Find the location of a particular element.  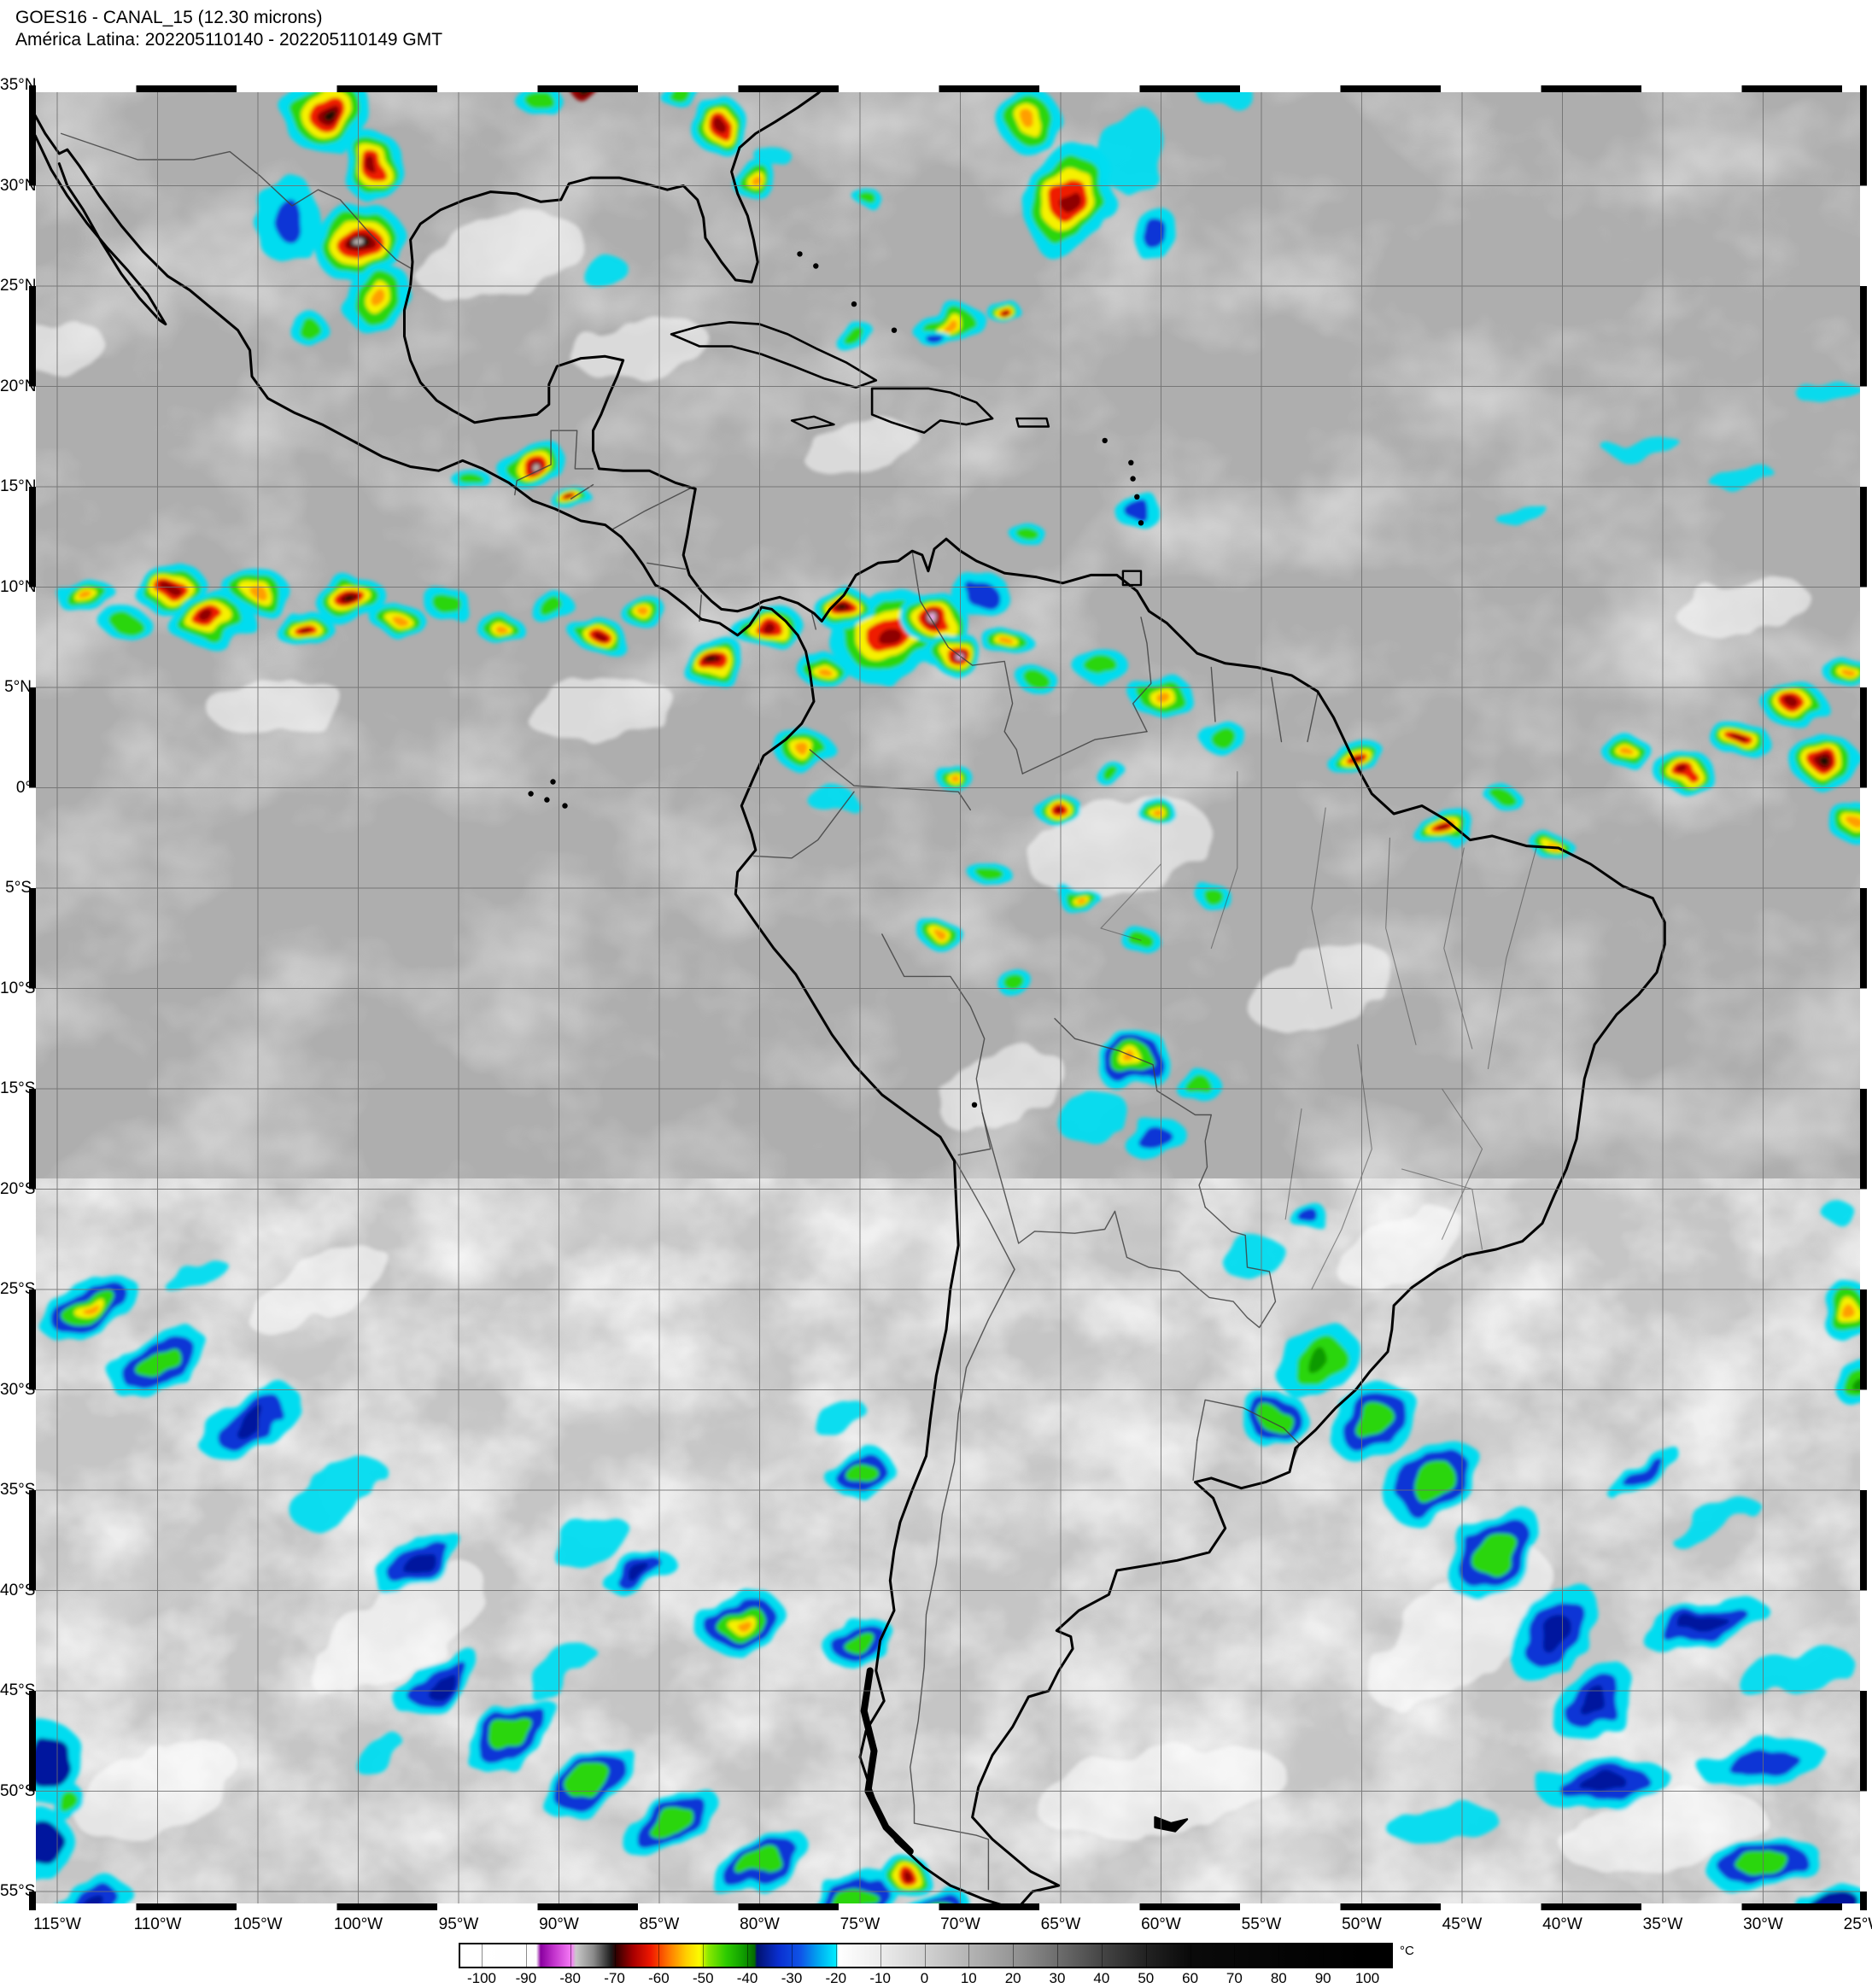

lon-label: 115°W is located at coordinates (57, 1924).